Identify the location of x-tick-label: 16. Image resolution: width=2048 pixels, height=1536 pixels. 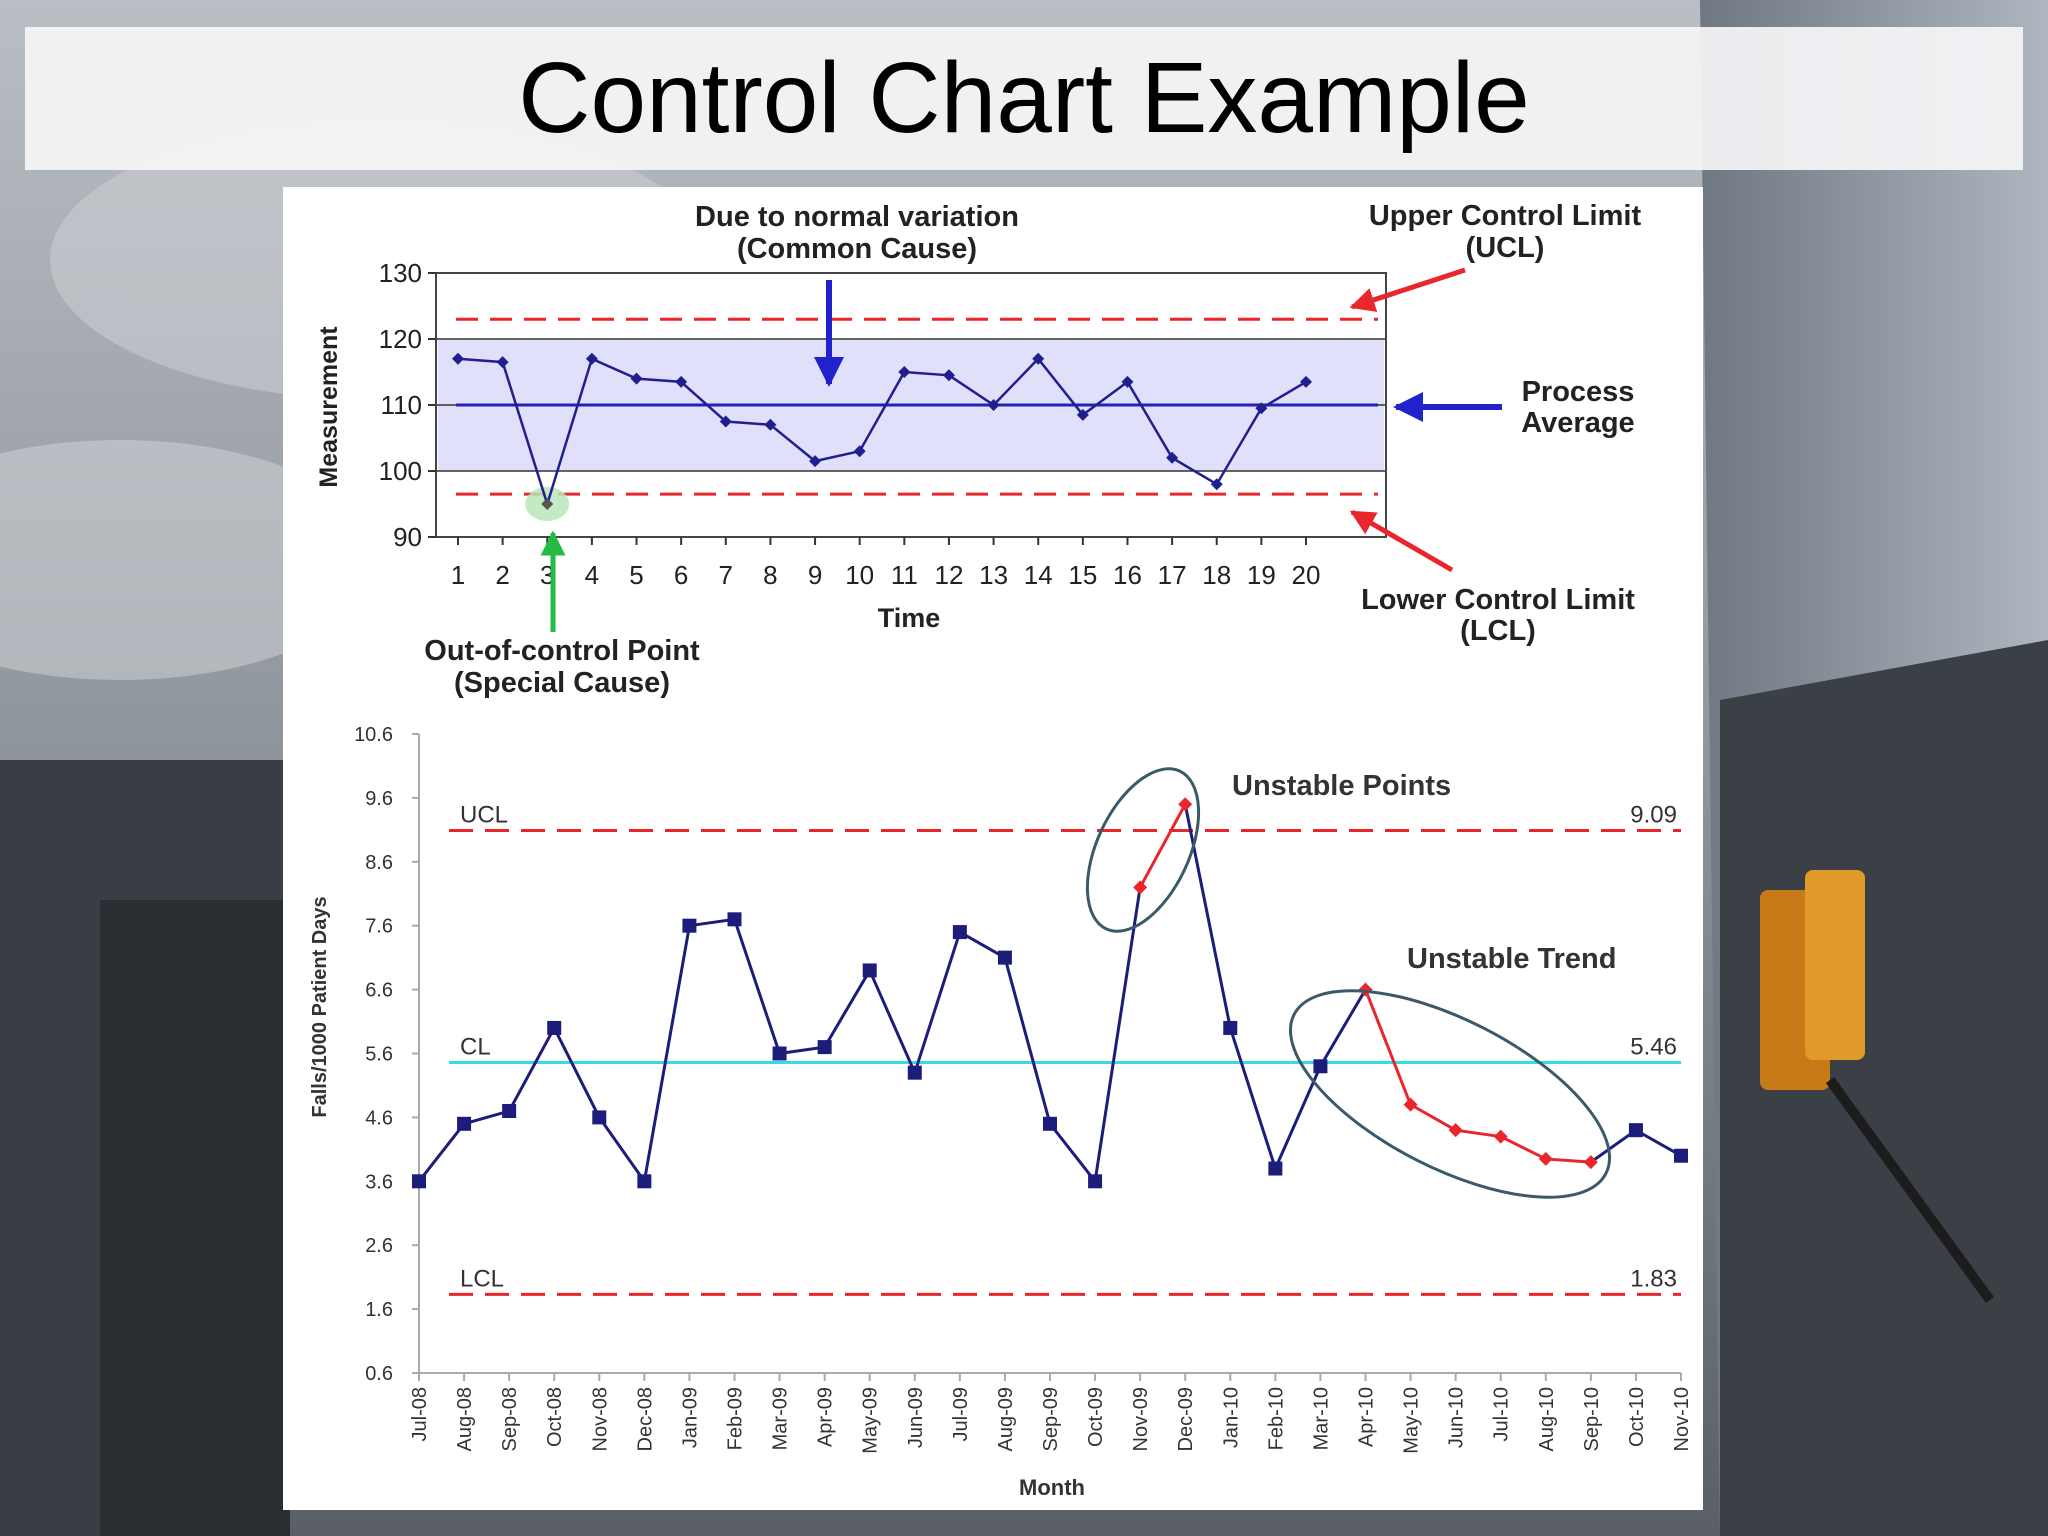
(1127, 575).